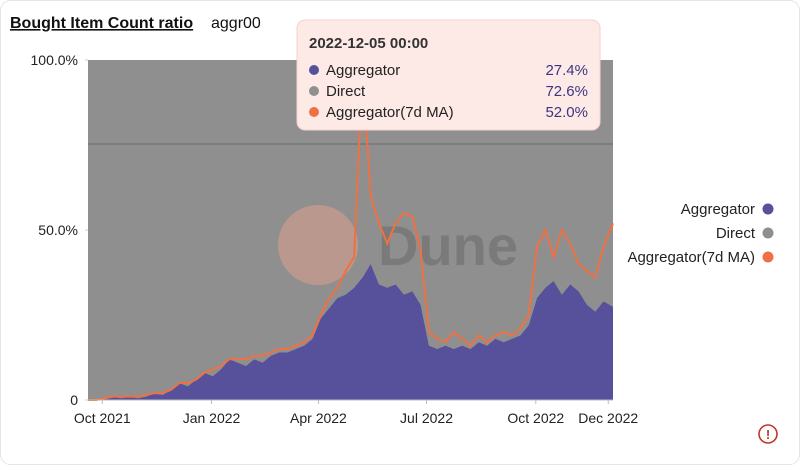  I want to click on alert-icon, so click(768, 434).